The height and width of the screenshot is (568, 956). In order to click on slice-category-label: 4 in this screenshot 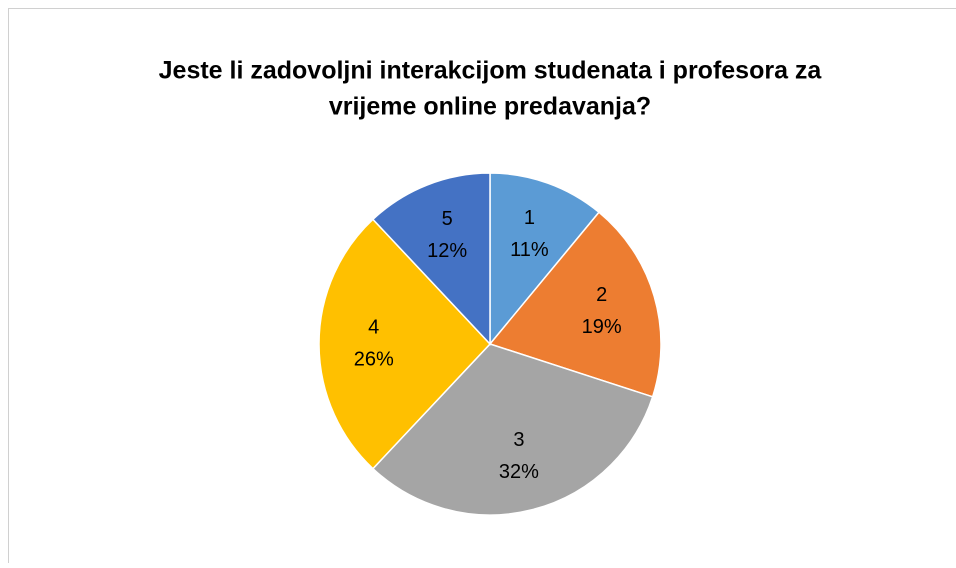, I will do `click(373, 327)`.